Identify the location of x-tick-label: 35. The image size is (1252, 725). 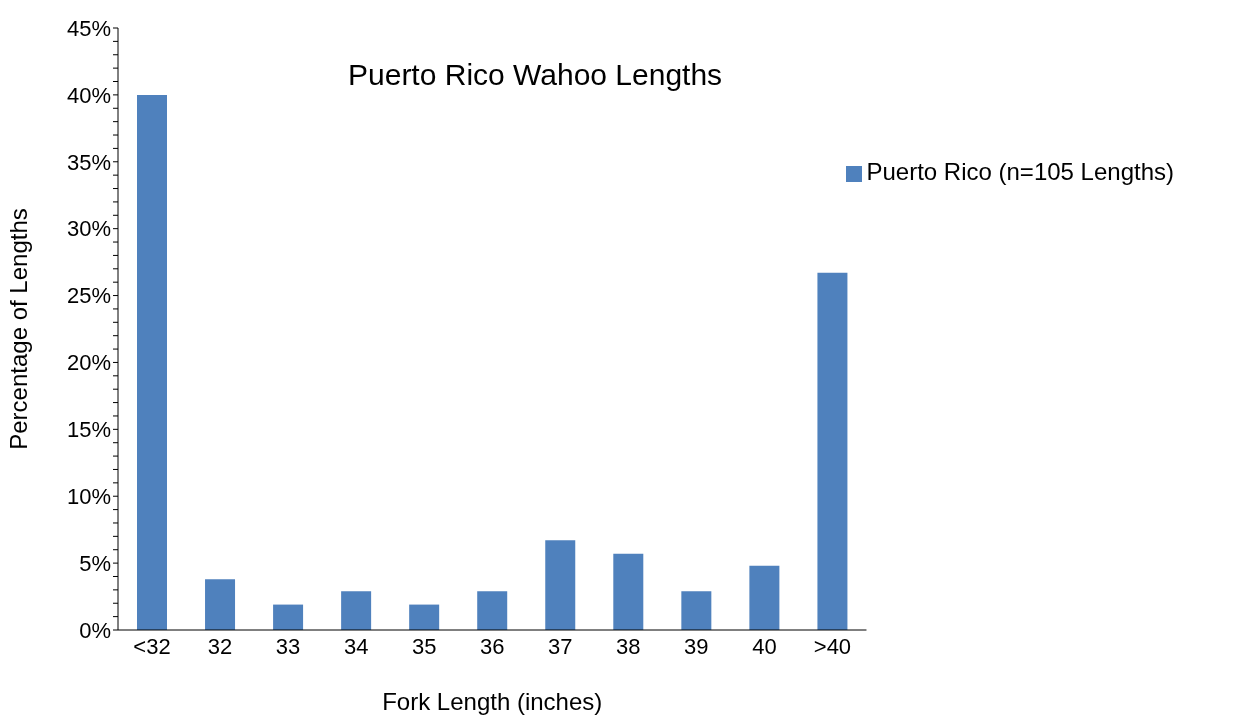
(424, 646).